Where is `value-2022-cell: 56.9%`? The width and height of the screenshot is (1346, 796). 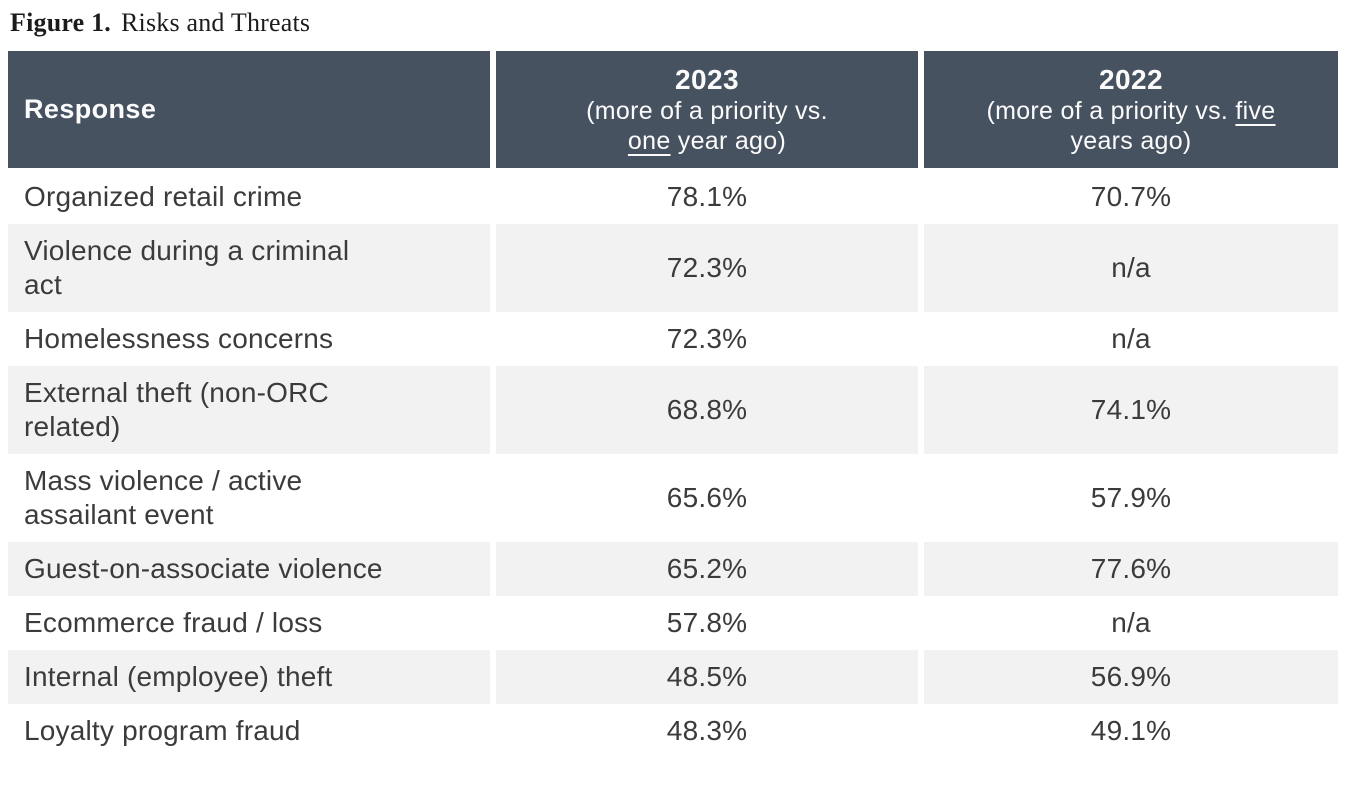 value-2022-cell: 56.9% is located at coordinates (1128, 677).